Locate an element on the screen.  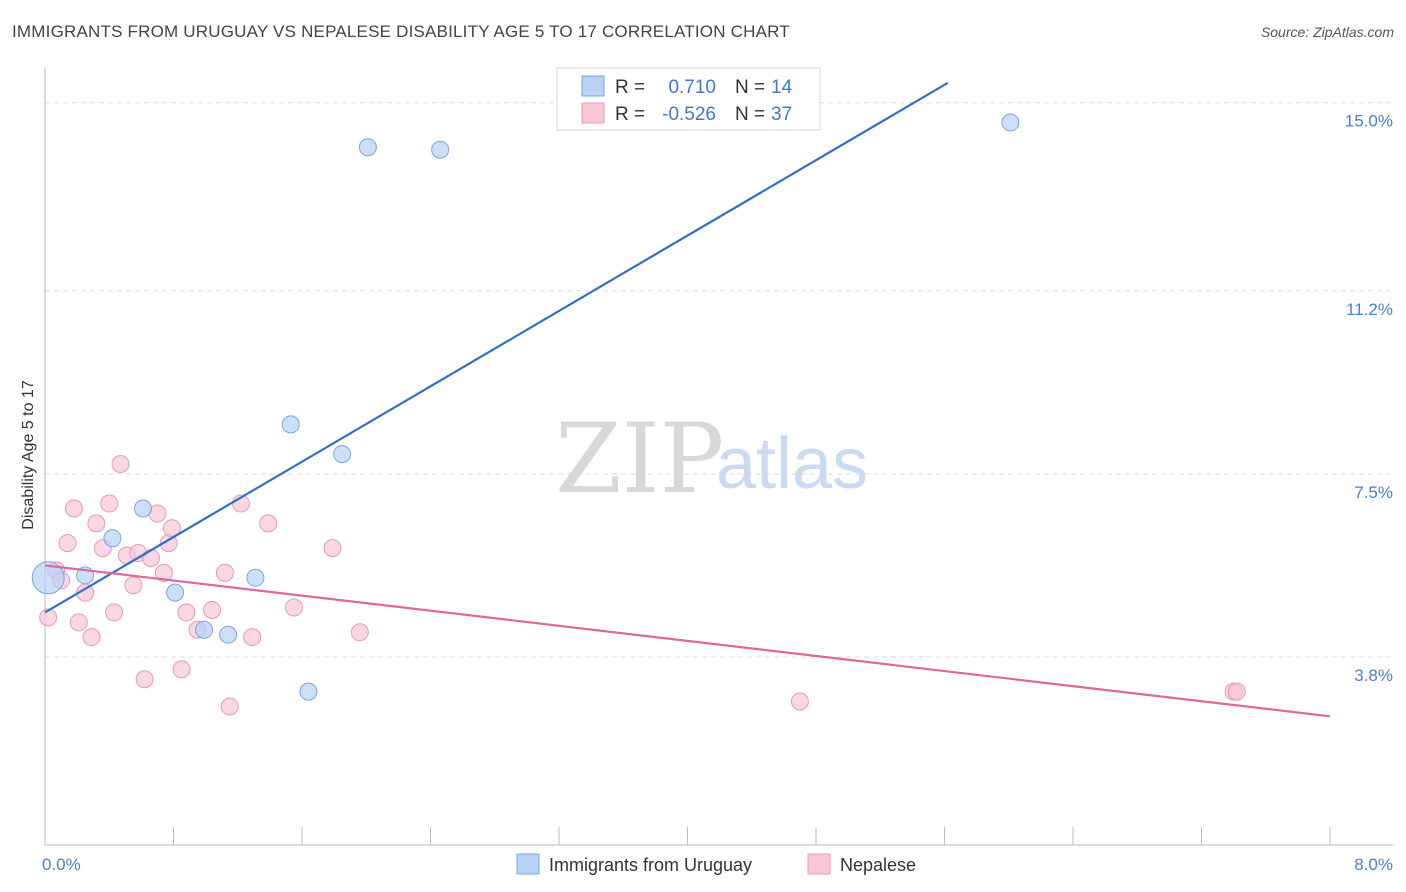
stats-r-label-pink: R = is located at coordinates (630, 114).